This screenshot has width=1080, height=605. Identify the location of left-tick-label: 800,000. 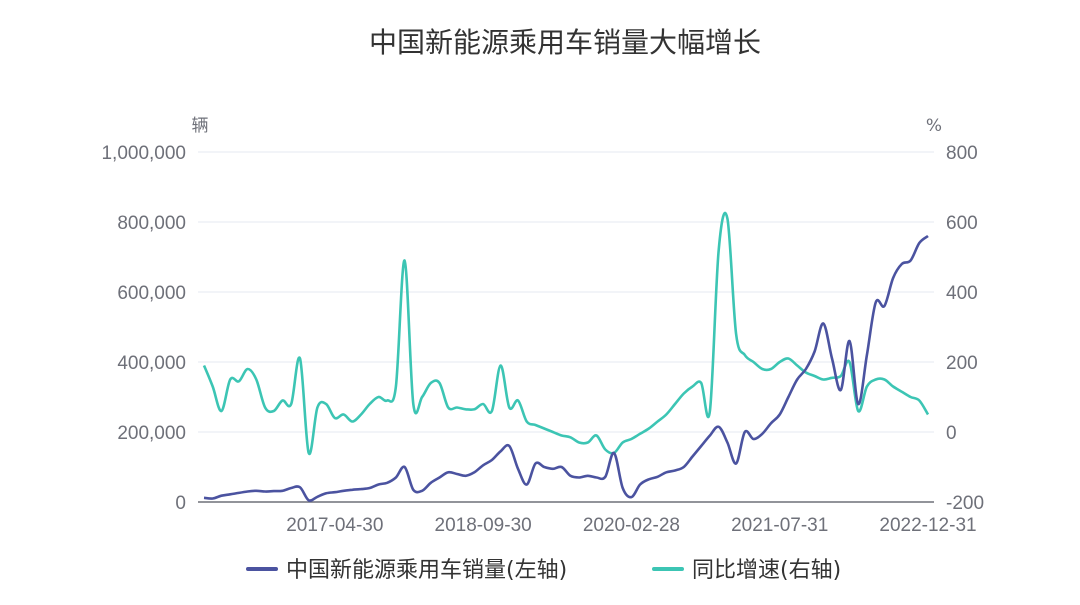
(151, 223).